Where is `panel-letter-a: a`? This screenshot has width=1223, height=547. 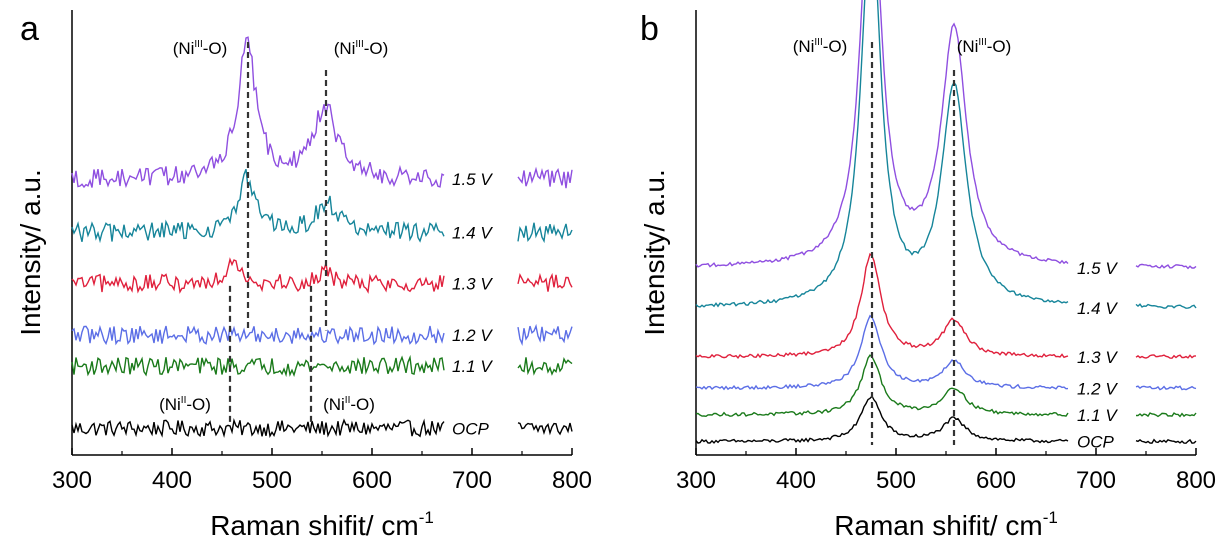
panel-letter-a: a is located at coordinates (29, 29).